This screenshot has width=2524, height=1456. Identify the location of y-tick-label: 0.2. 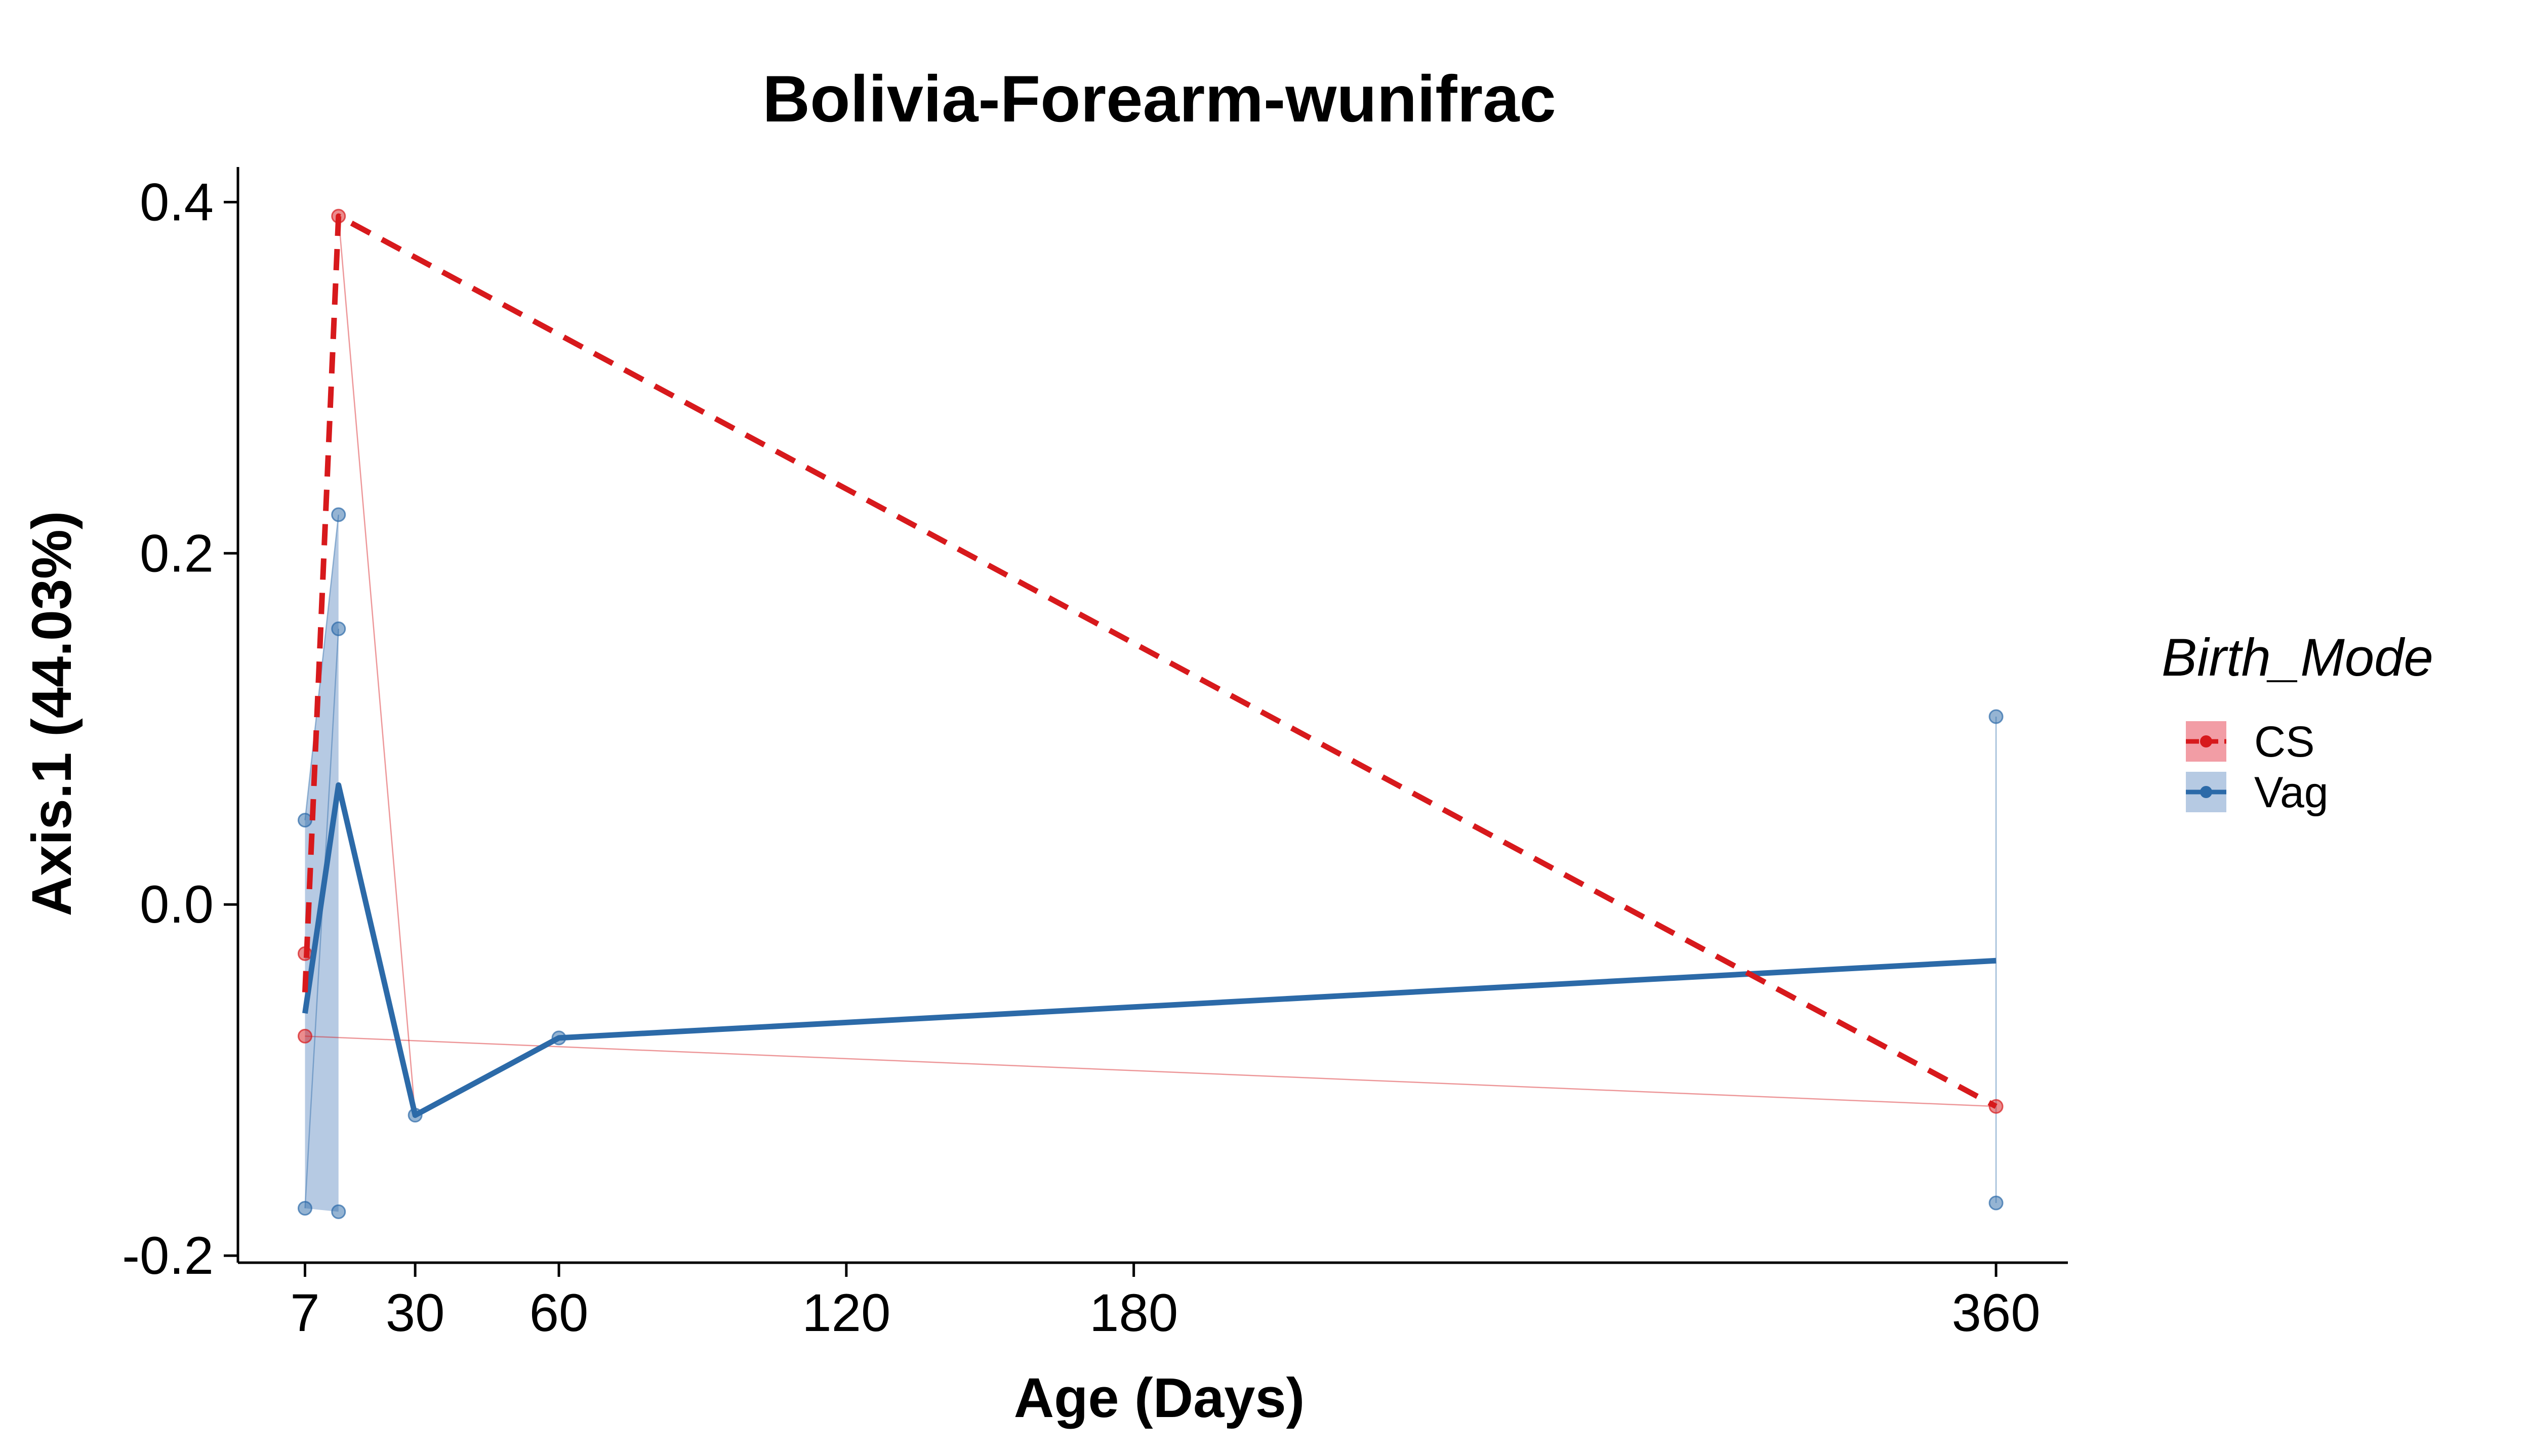
(177, 554).